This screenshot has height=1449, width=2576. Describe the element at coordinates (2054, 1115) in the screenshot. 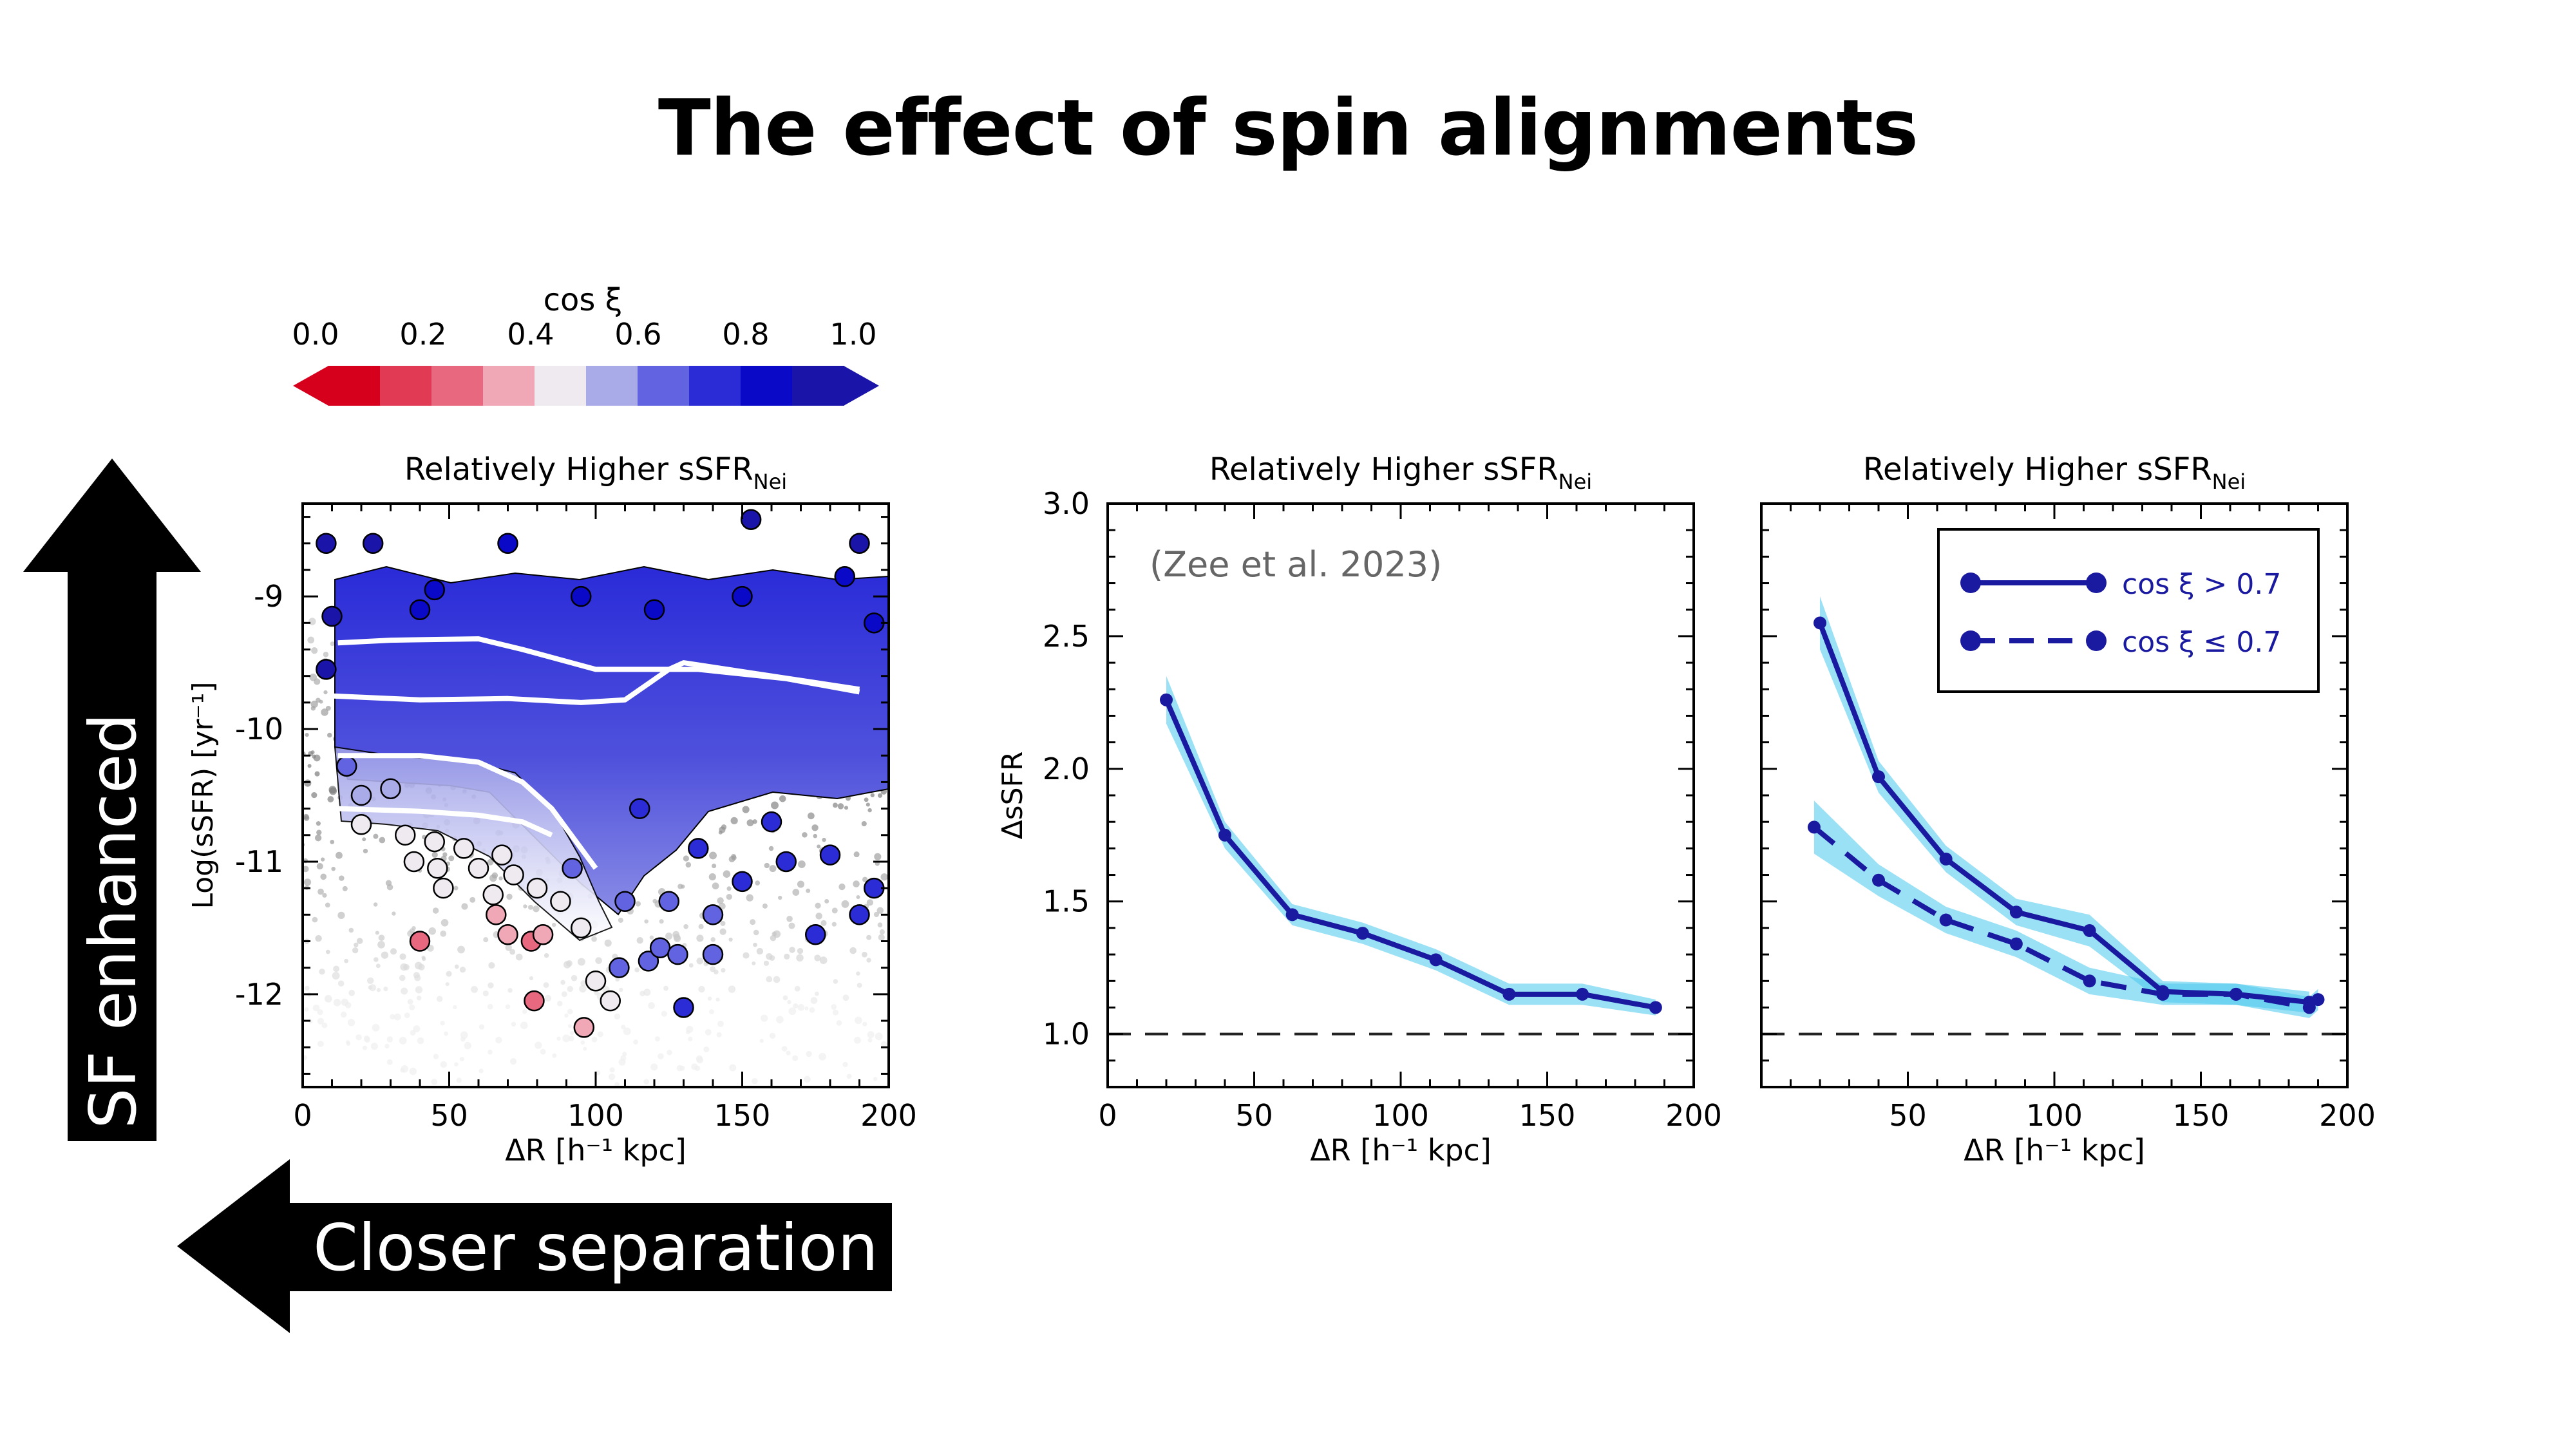

I see `x-tick-label: 100` at that location.